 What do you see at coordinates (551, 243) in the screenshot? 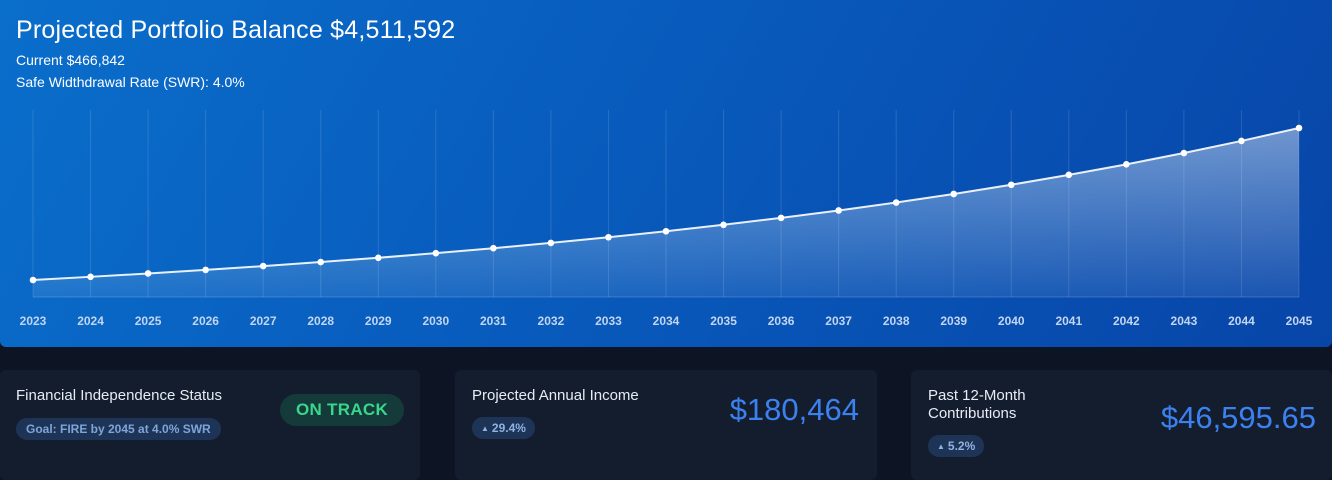
I see `data-point-2032` at bounding box center [551, 243].